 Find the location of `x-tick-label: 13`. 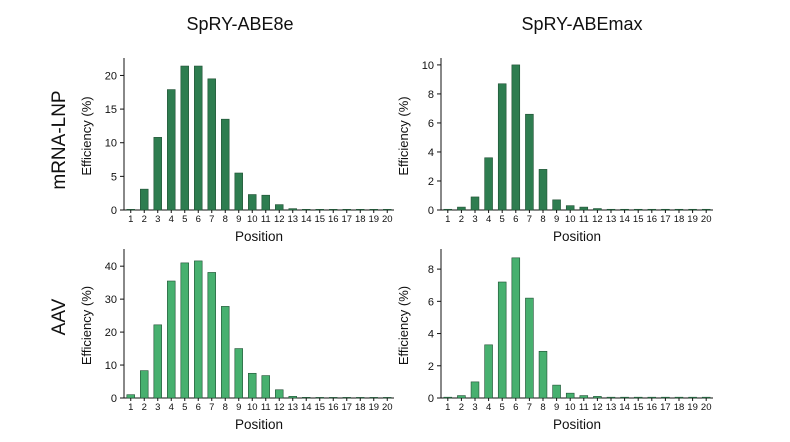

x-tick-label: 13 is located at coordinates (611, 219).